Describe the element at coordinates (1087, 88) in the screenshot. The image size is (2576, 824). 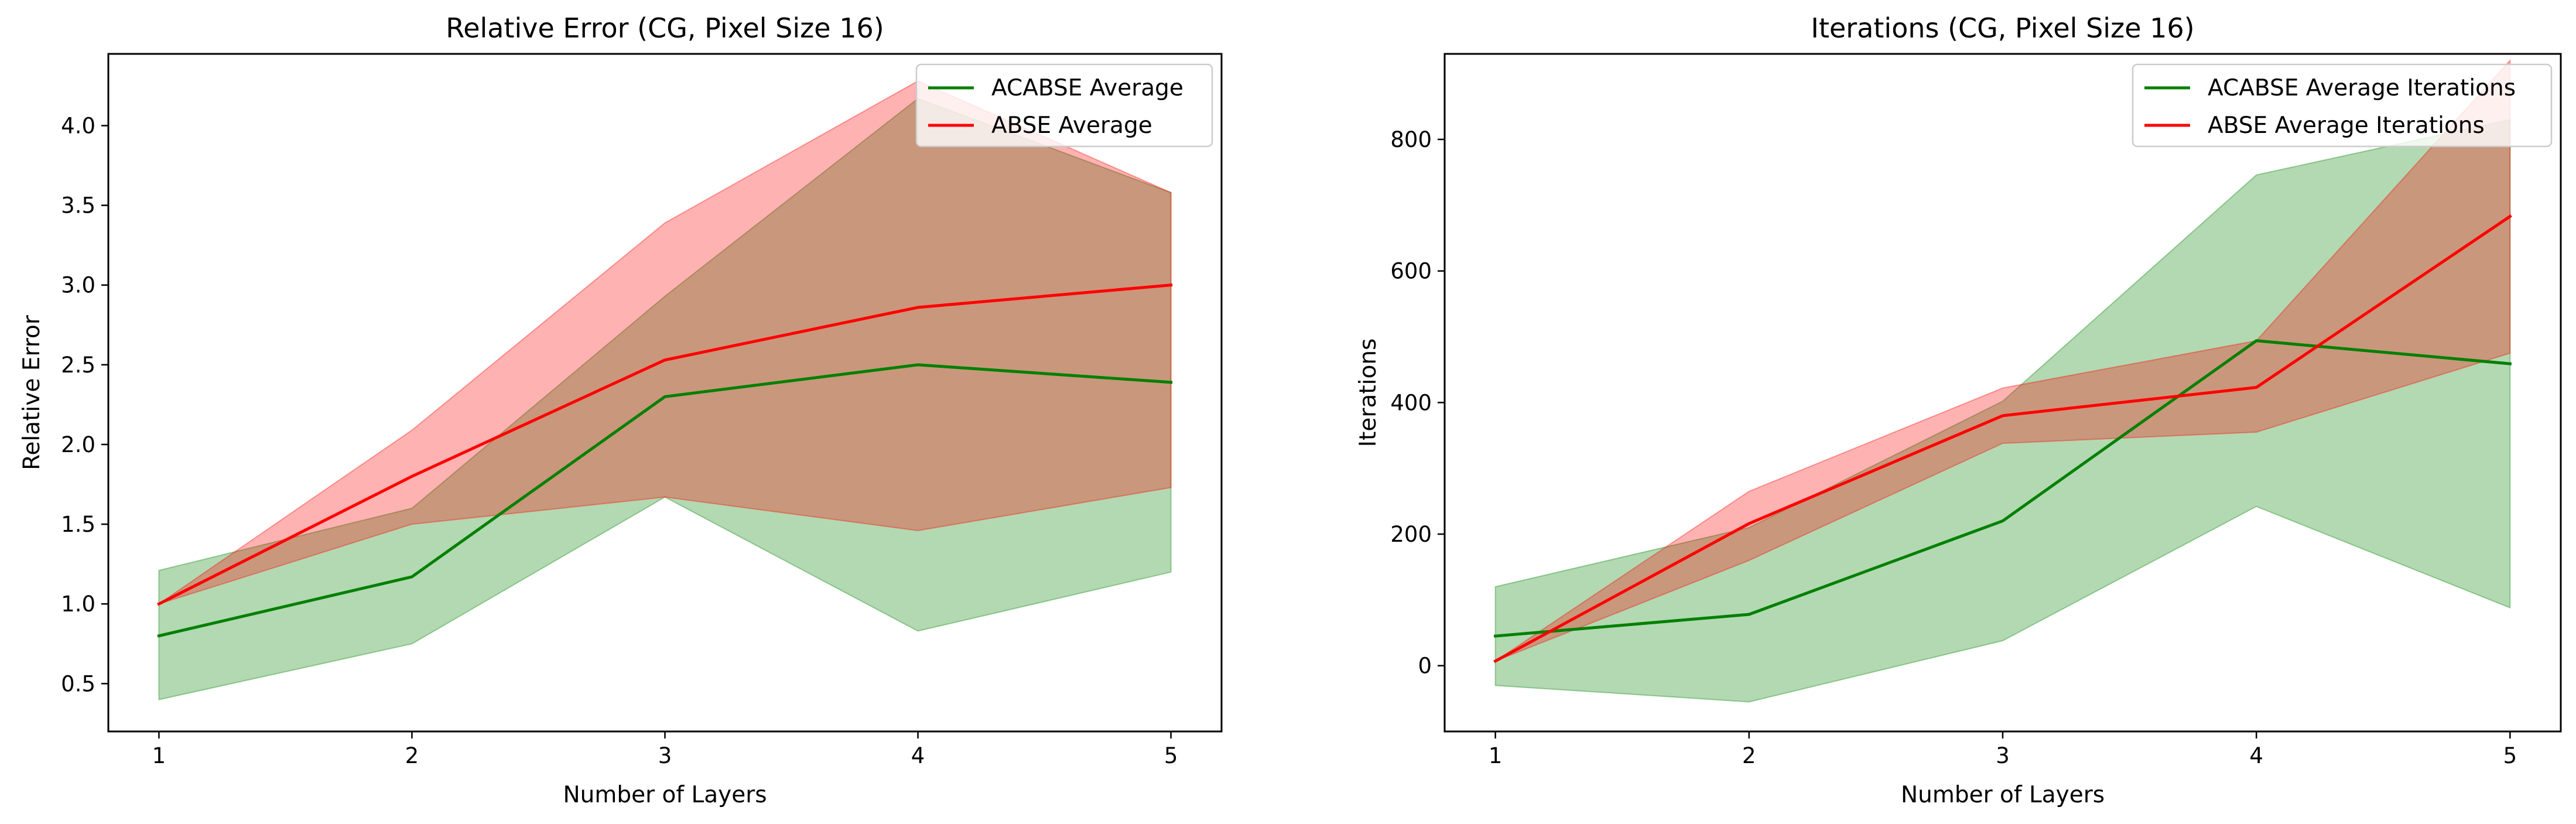
I see `legend-label-acabse: ACABSE Average` at that location.